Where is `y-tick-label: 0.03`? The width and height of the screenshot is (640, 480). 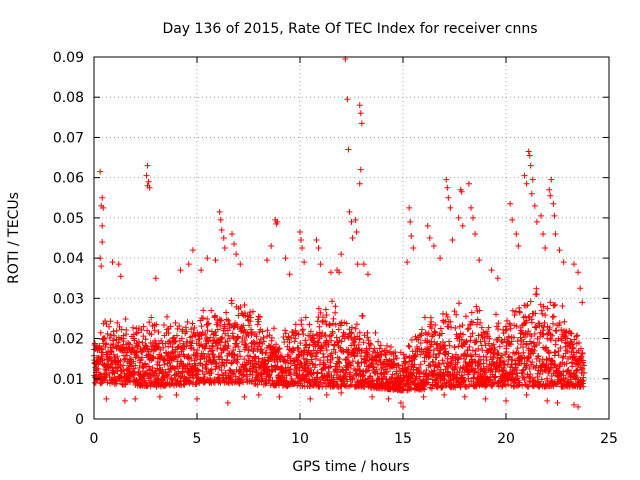 y-tick-label: 0.03 is located at coordinates (68, 299).